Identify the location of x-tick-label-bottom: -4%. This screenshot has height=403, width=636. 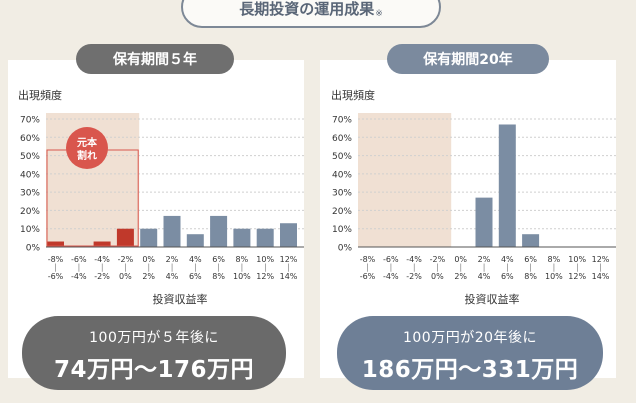
(391, 276).